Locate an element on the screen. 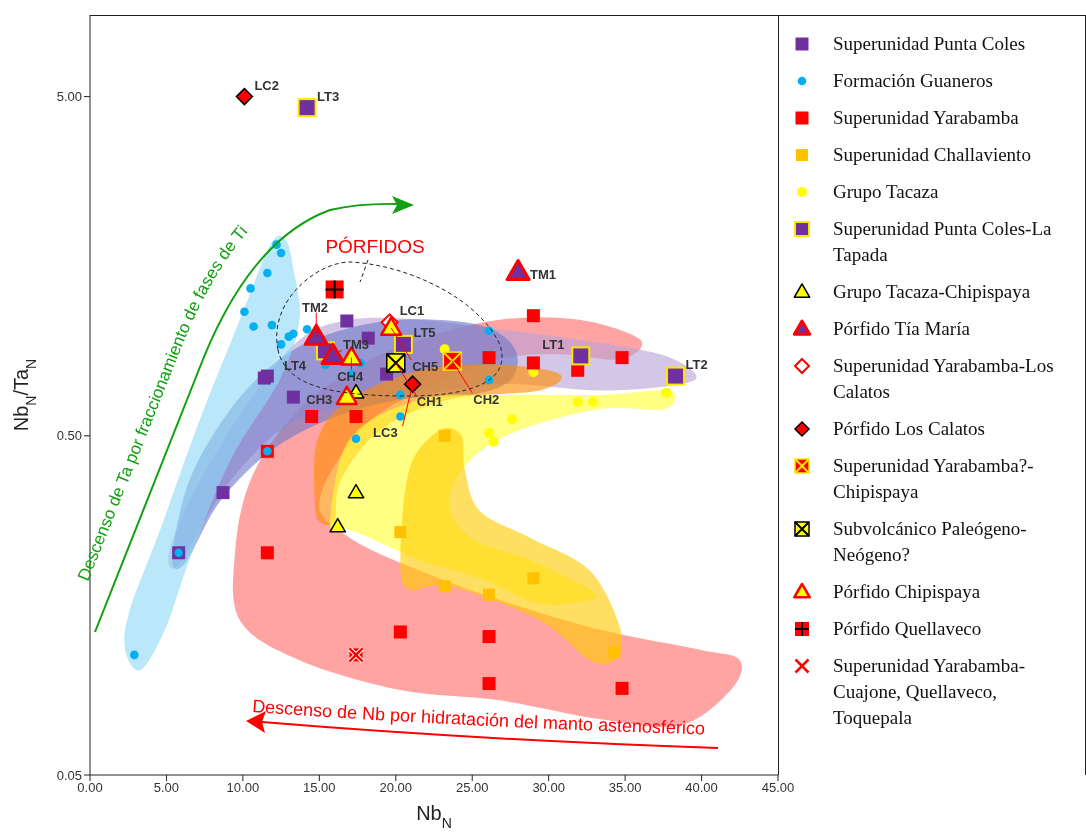 Image resolution: width=1086 pixels, height=840 pixels. y-tick-label: 0.50 is located at coordinates (69, 436).